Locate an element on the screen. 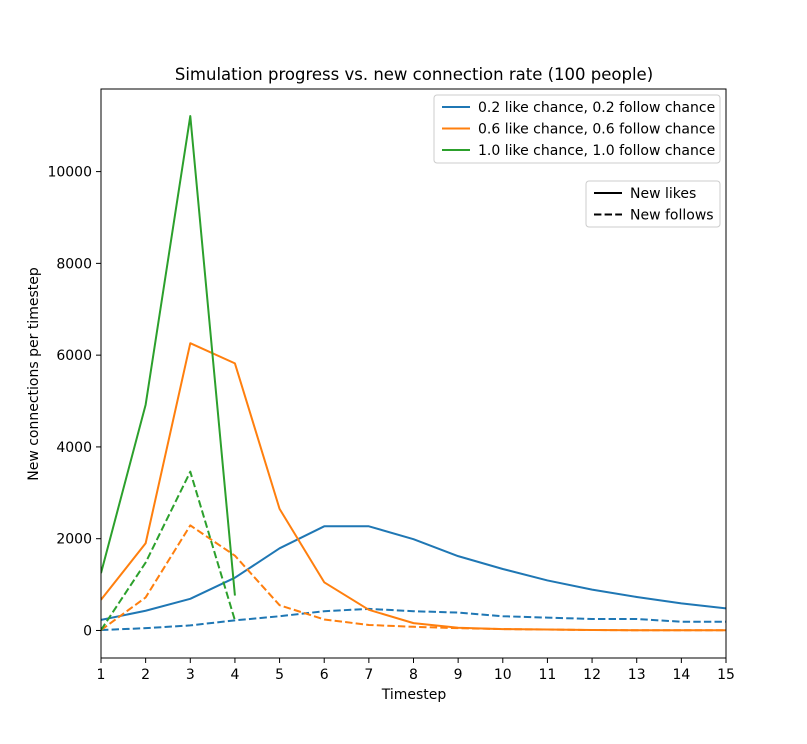  legend-label-likes: New likes is located at coordinates (663, 194).